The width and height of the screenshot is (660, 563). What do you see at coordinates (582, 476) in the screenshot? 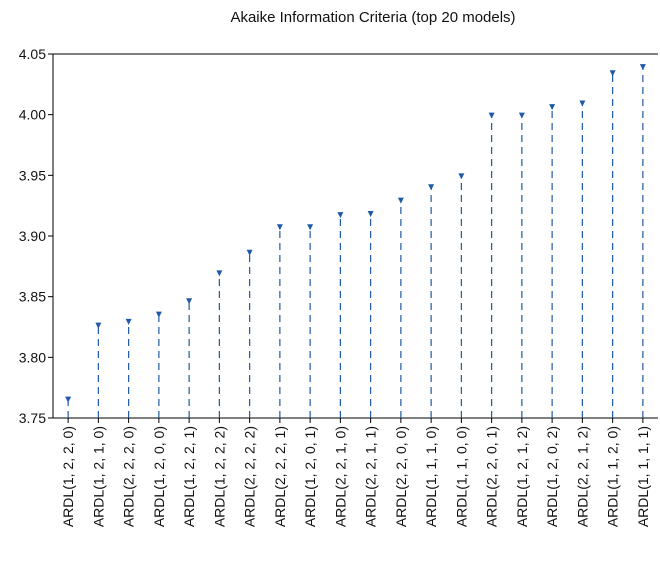
I see `x-tick-label-17: ARDL(2, 2, 1, 2)` at bounding box center [582, 476].